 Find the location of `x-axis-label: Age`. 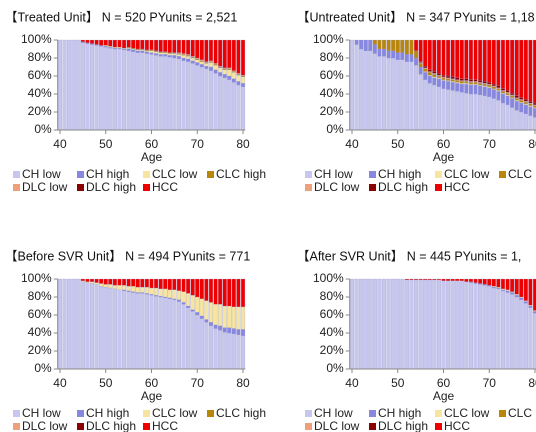

x-axis-label: Age is located at coordinates (444, 157).